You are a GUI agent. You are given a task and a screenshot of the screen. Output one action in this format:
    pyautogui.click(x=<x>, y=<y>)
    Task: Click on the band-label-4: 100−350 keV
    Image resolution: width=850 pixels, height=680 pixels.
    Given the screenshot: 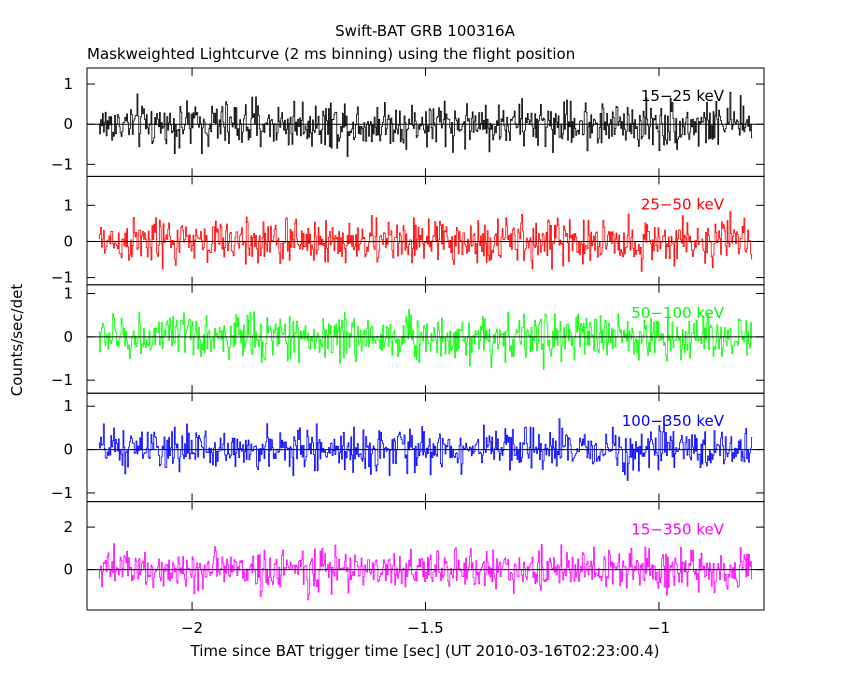 What is the action you would take?
    pyautogui.click(x=673, y=421)
    